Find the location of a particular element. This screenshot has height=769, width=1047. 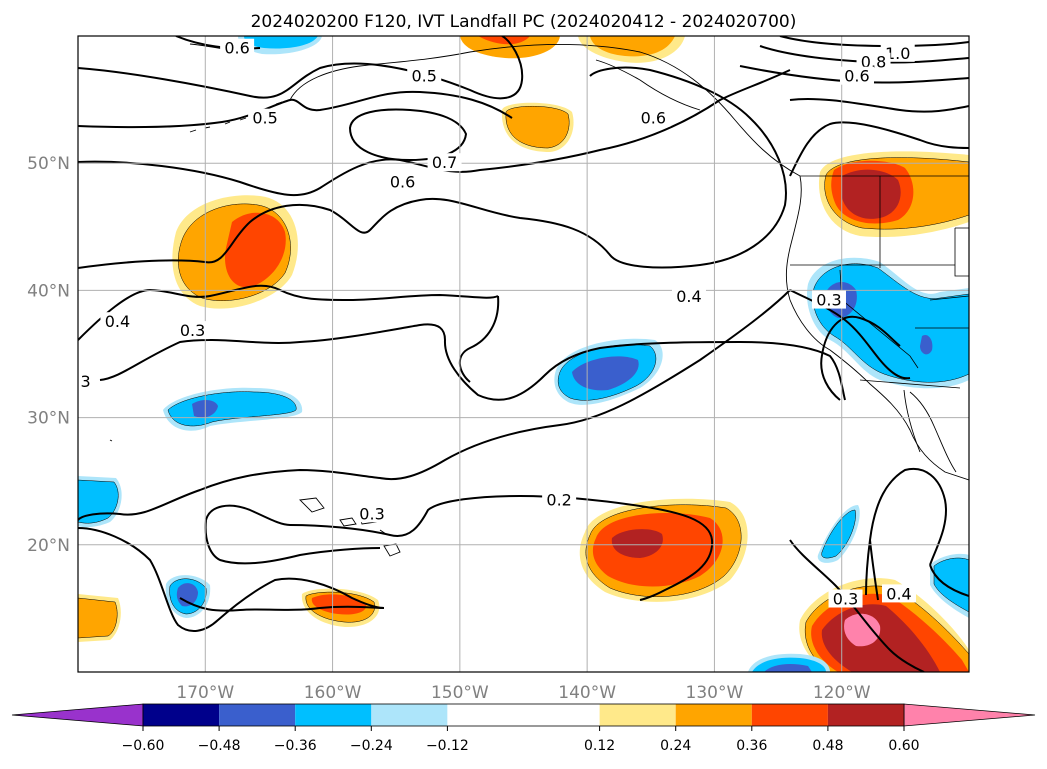

contour-label: 0.7 is located at coordinates (444, 162).